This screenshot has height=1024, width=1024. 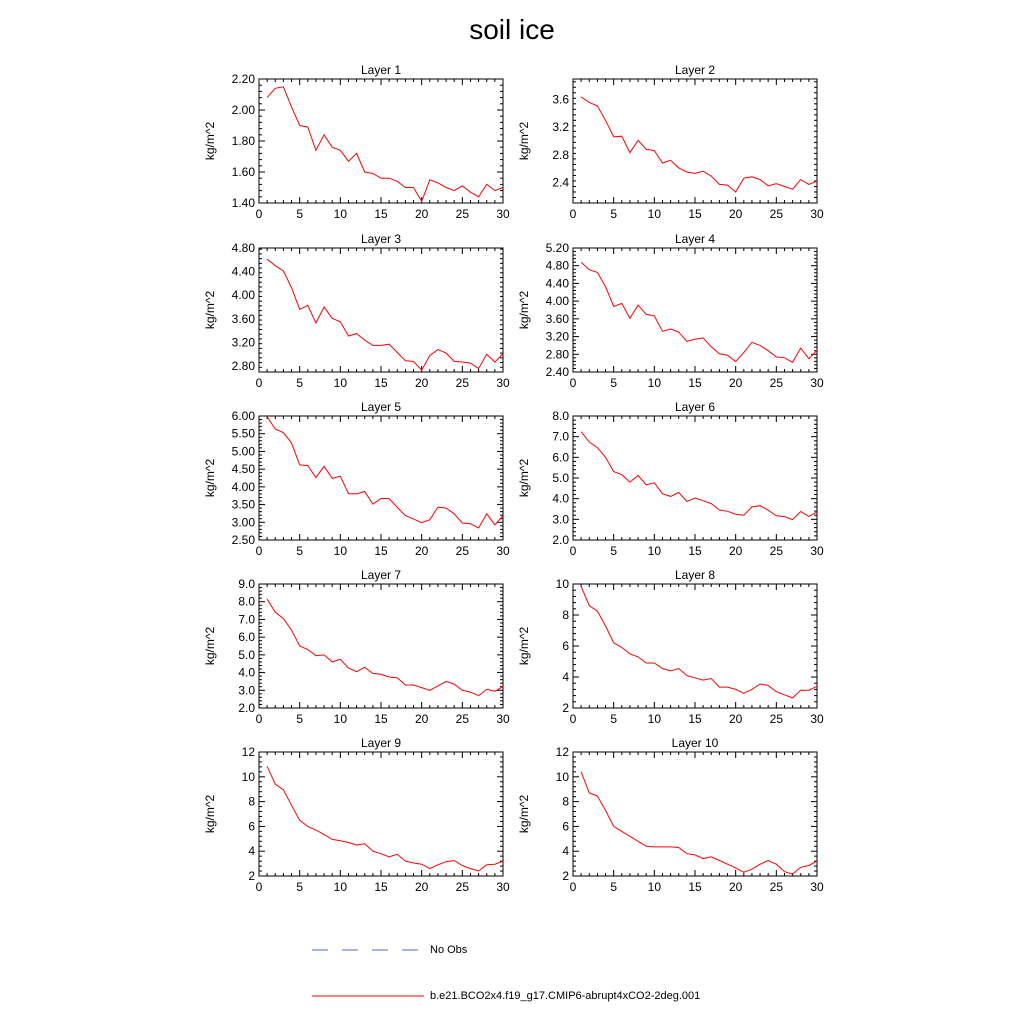 What do you see at coordinates (565, 615) in the screenshot?
I see `y-tick-label: 8` at bounding box center [565, 615].